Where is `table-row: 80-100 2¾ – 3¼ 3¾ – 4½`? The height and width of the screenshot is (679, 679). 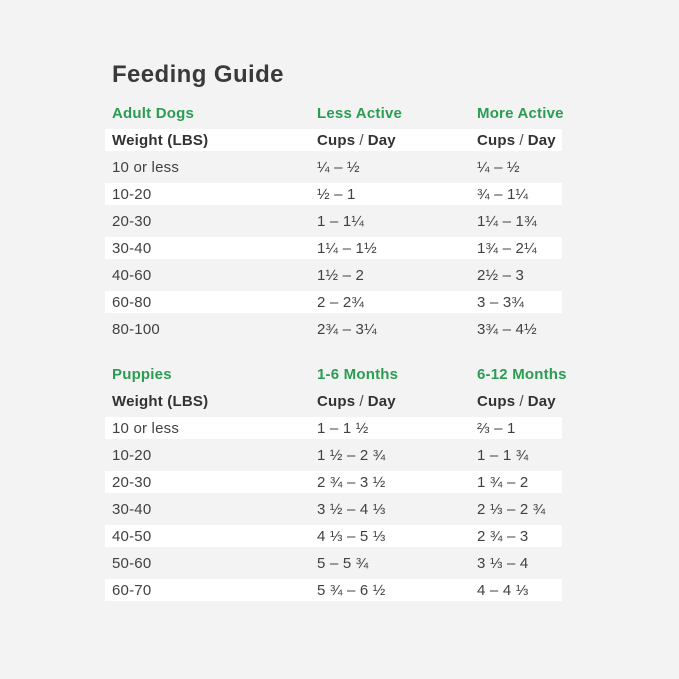 table-row: 80-100 2¾ – 3¼ 3¾ – 4½ is located at coordinates (333, 329).